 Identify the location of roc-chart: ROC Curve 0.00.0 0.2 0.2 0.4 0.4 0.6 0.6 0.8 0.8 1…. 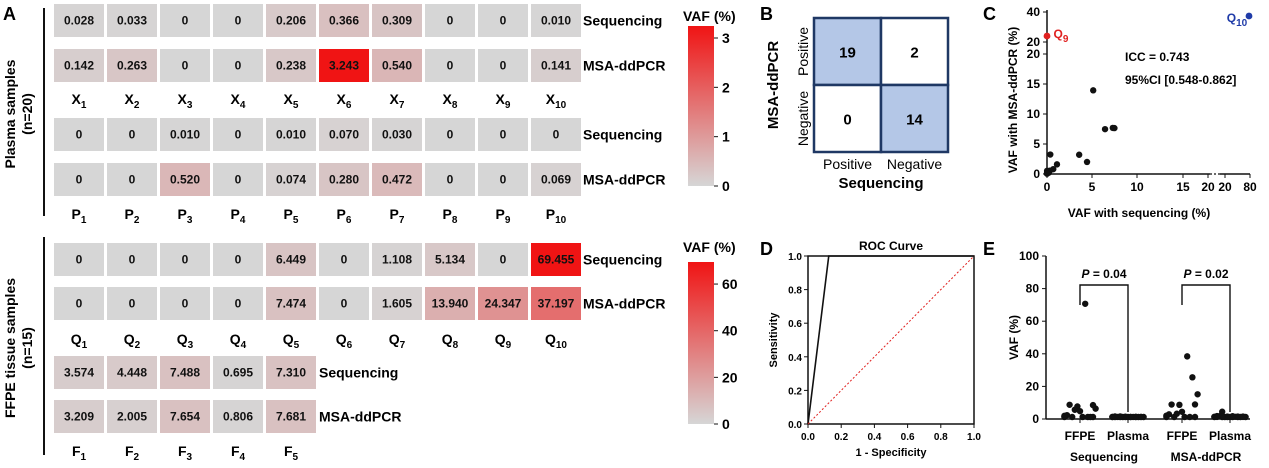
(874, 349).